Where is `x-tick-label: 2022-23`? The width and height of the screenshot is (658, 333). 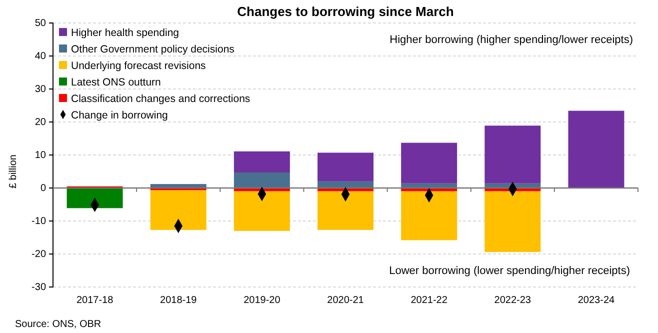 x-tick-label: 2022-23 is located at coordinates (513, 300).